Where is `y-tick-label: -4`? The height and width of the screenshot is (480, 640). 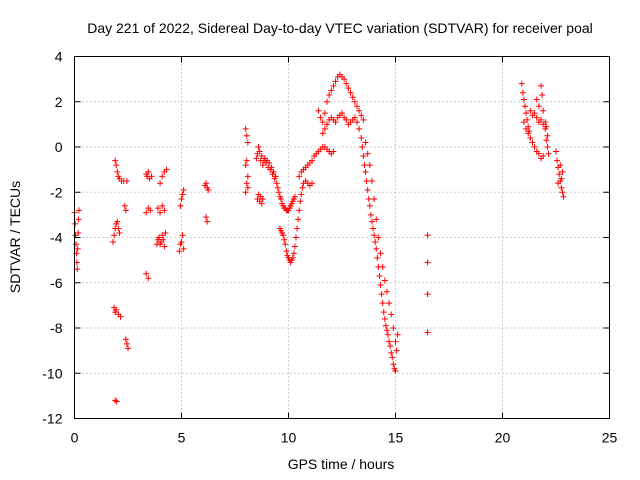
y-tick-label: -4 is located at coordinates (56, 238).